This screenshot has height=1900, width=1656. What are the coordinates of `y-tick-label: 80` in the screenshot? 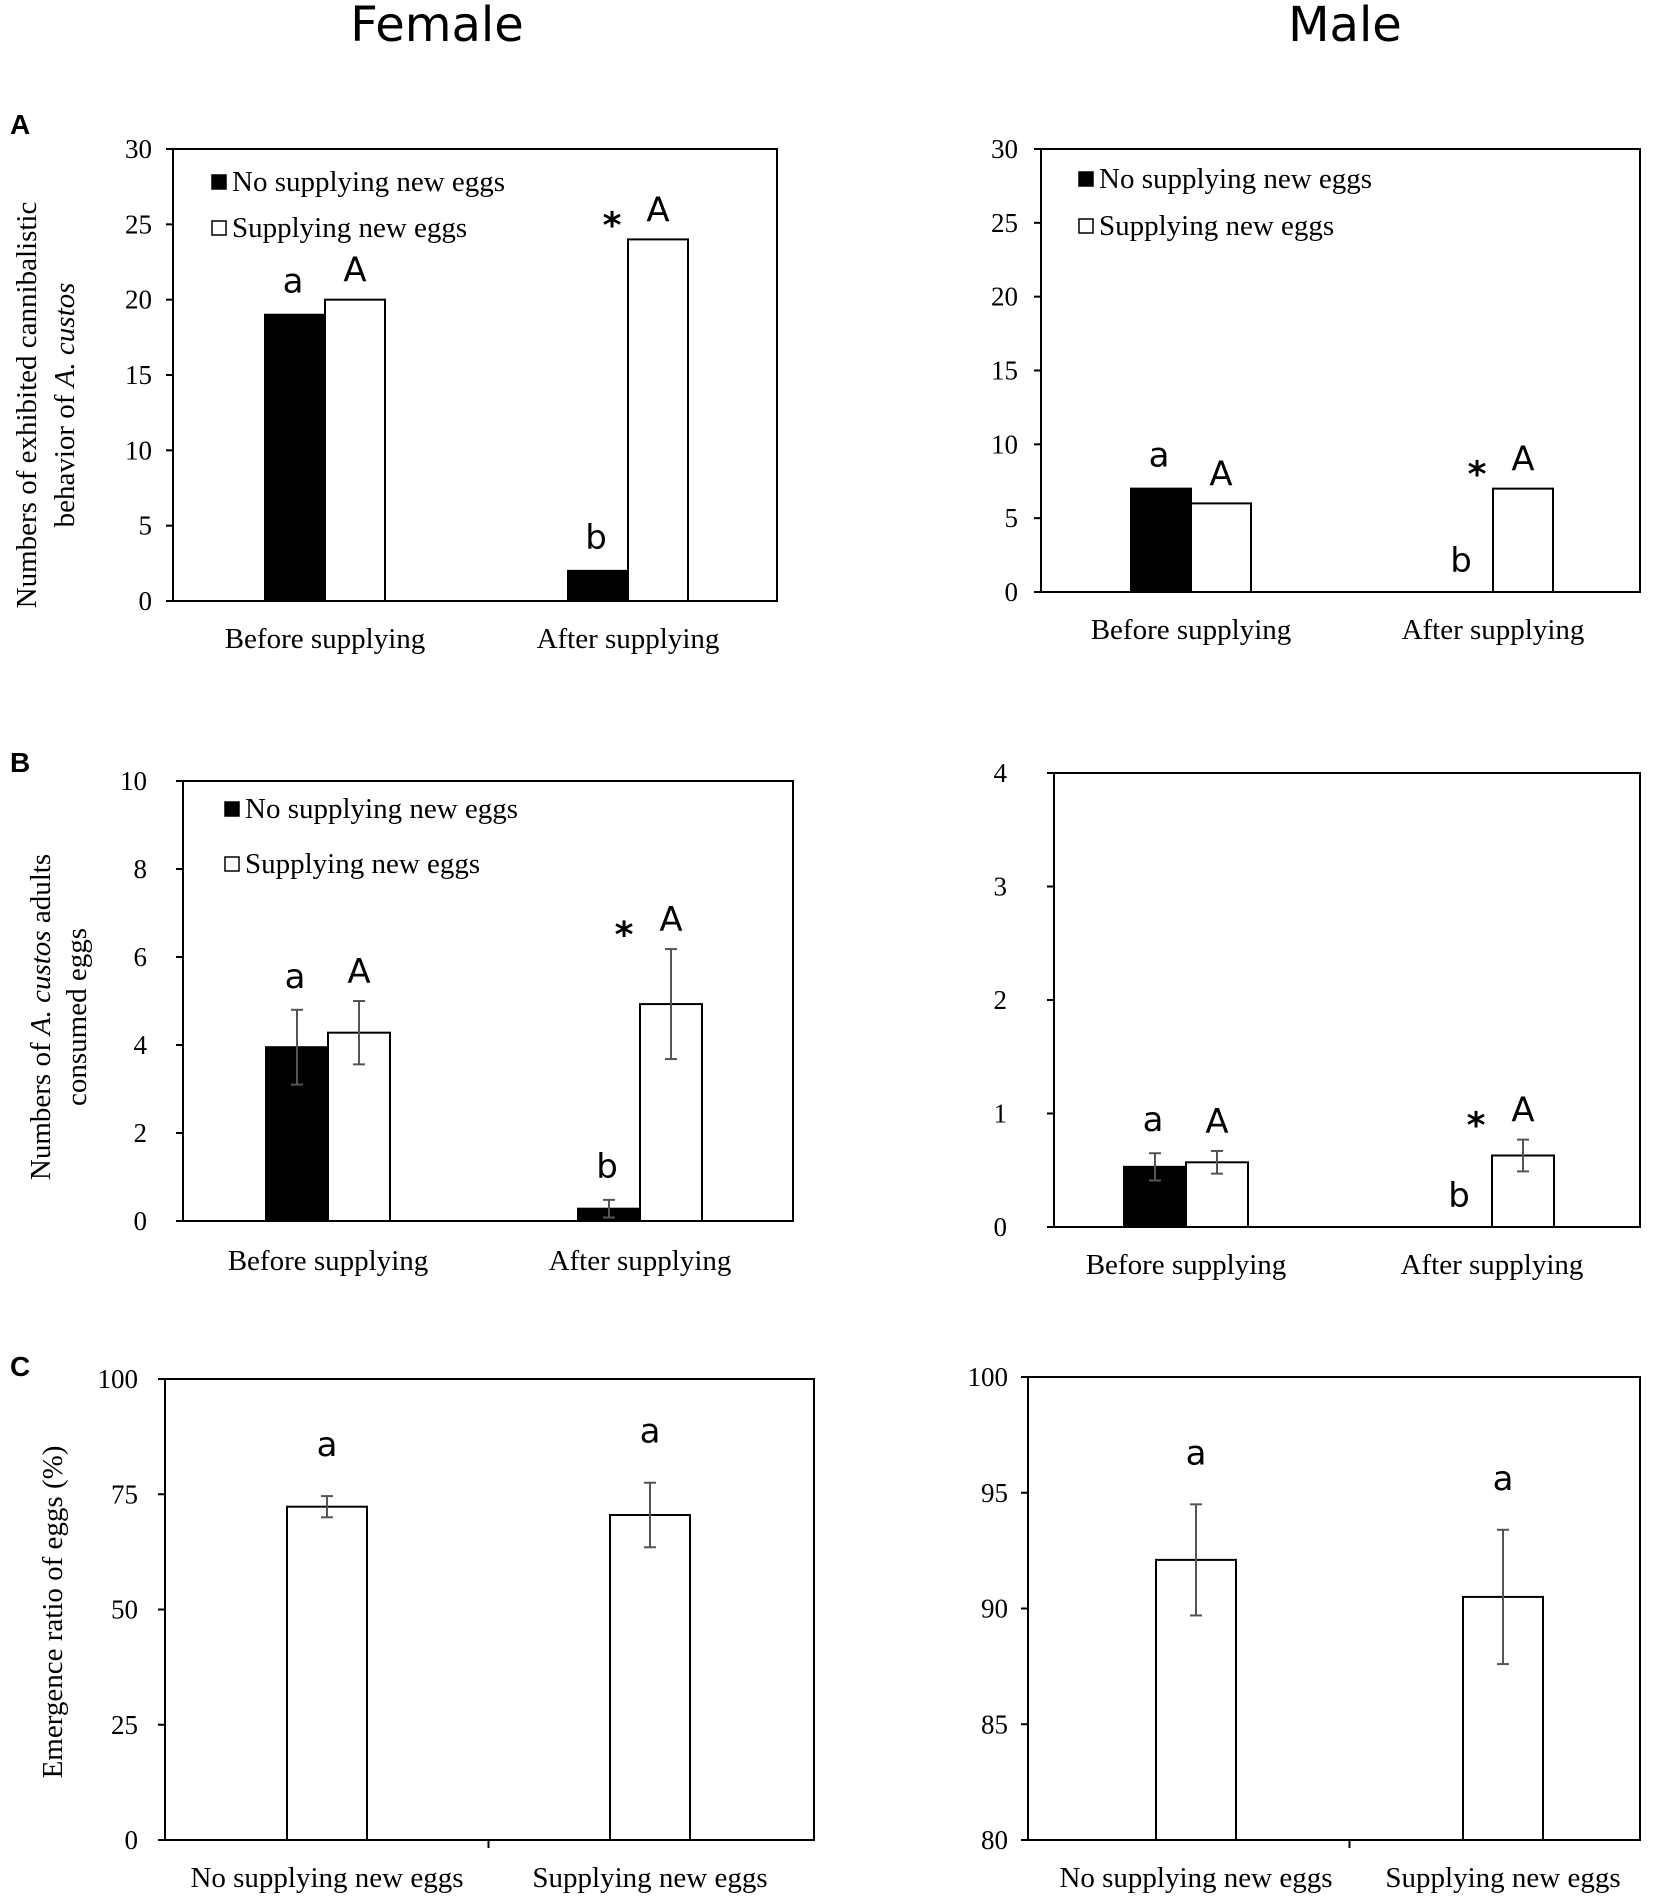 It's located at (994, 1840).